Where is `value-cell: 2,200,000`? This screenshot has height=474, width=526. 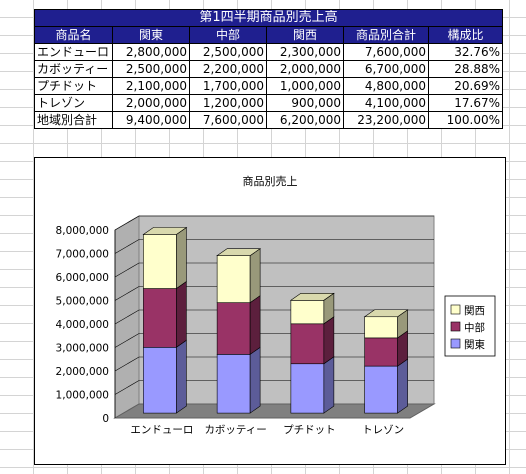
value-cell: 2,200,000 is located at coordinates (228, 69).